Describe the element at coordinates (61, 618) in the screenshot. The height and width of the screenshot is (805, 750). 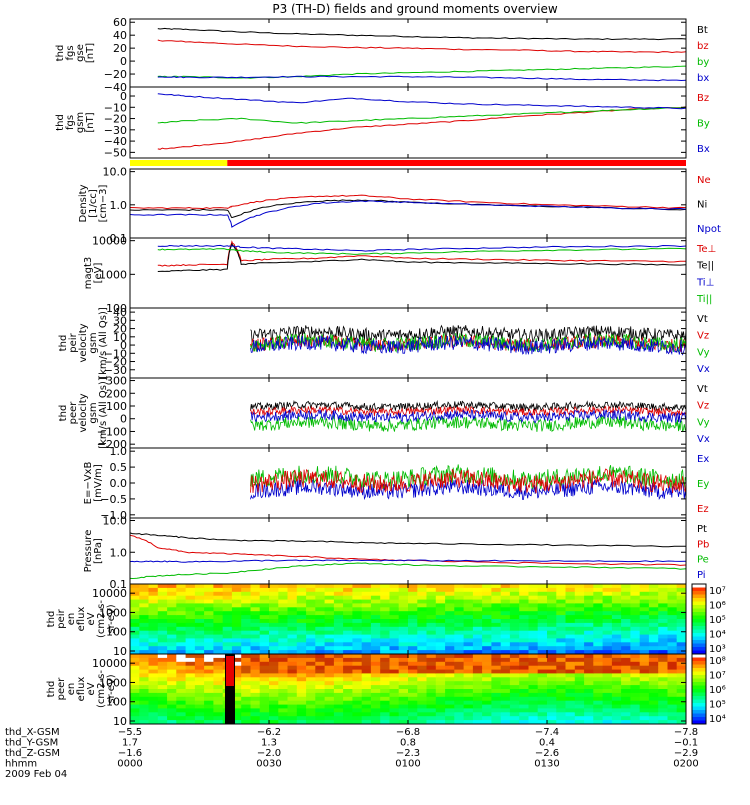
I see `y-axis-label-line: peir` at that location.